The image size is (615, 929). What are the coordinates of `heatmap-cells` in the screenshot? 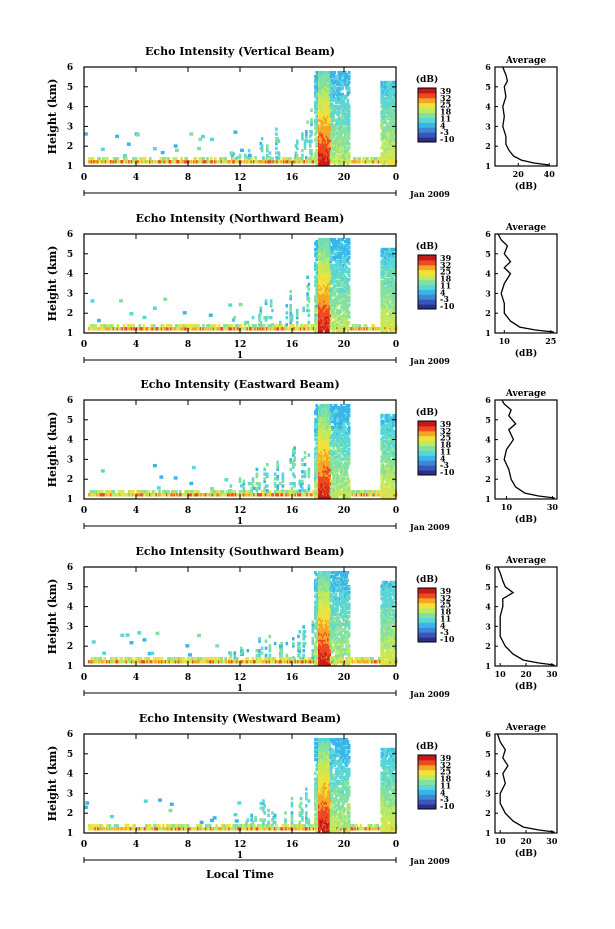 It's located at (242, 451).